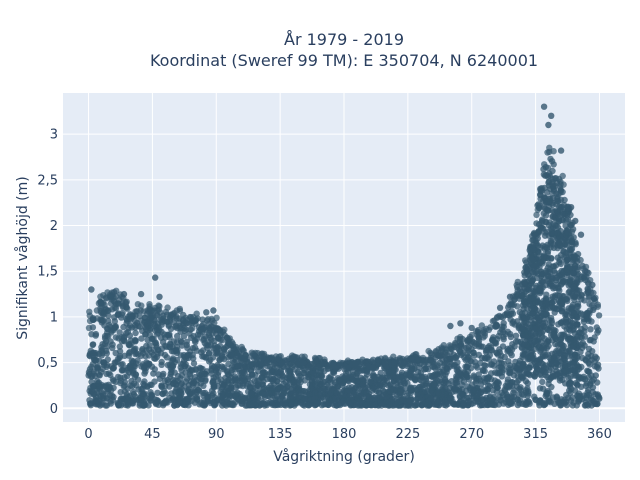 This screenshot has height=480, width=640. Describe the element at coordinates (344, 456) in the screenshot. I see `x-axis-title: Vågriktning (grader)` at that location.